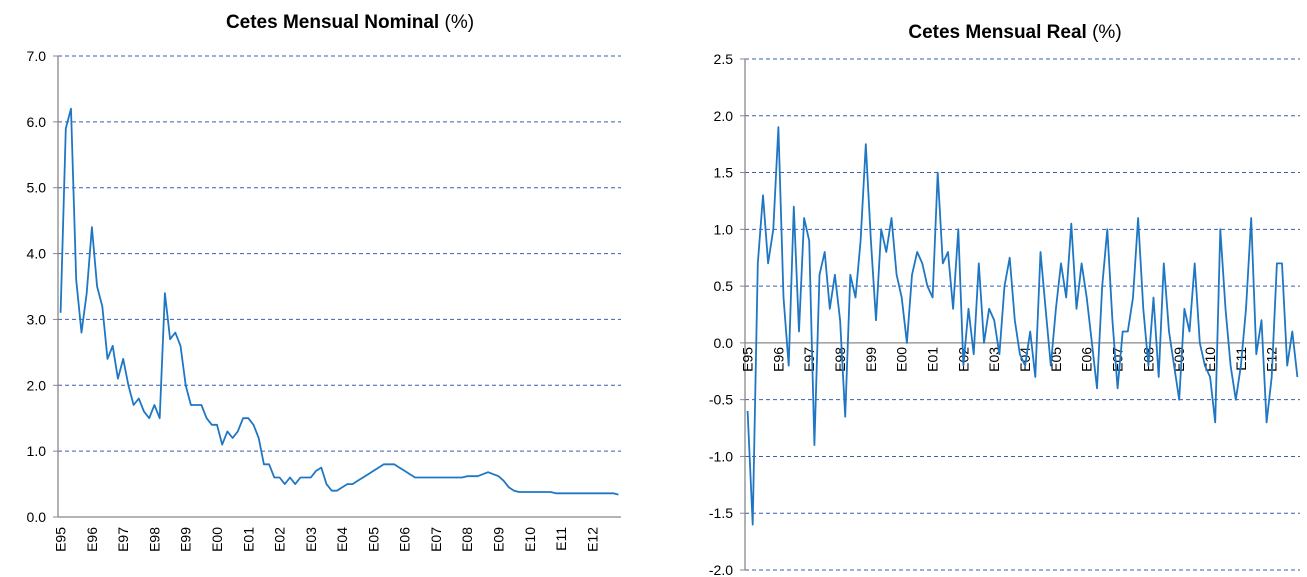 This screenshot has width=1307, height=577. I want to click on y-tick-label: 3.0, so click(37, 319).